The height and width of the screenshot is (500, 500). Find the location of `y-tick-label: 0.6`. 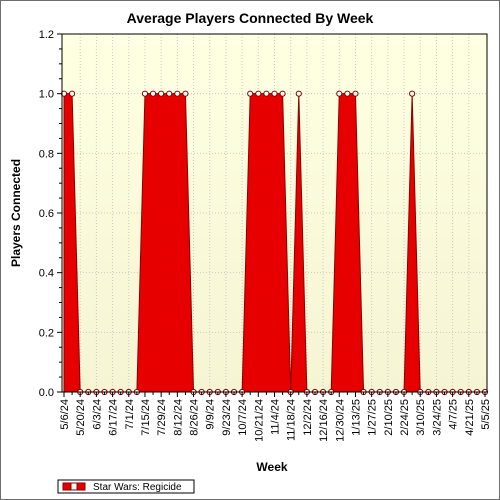

y-tick-label: 0.6 is located at coordinates (46, 214).